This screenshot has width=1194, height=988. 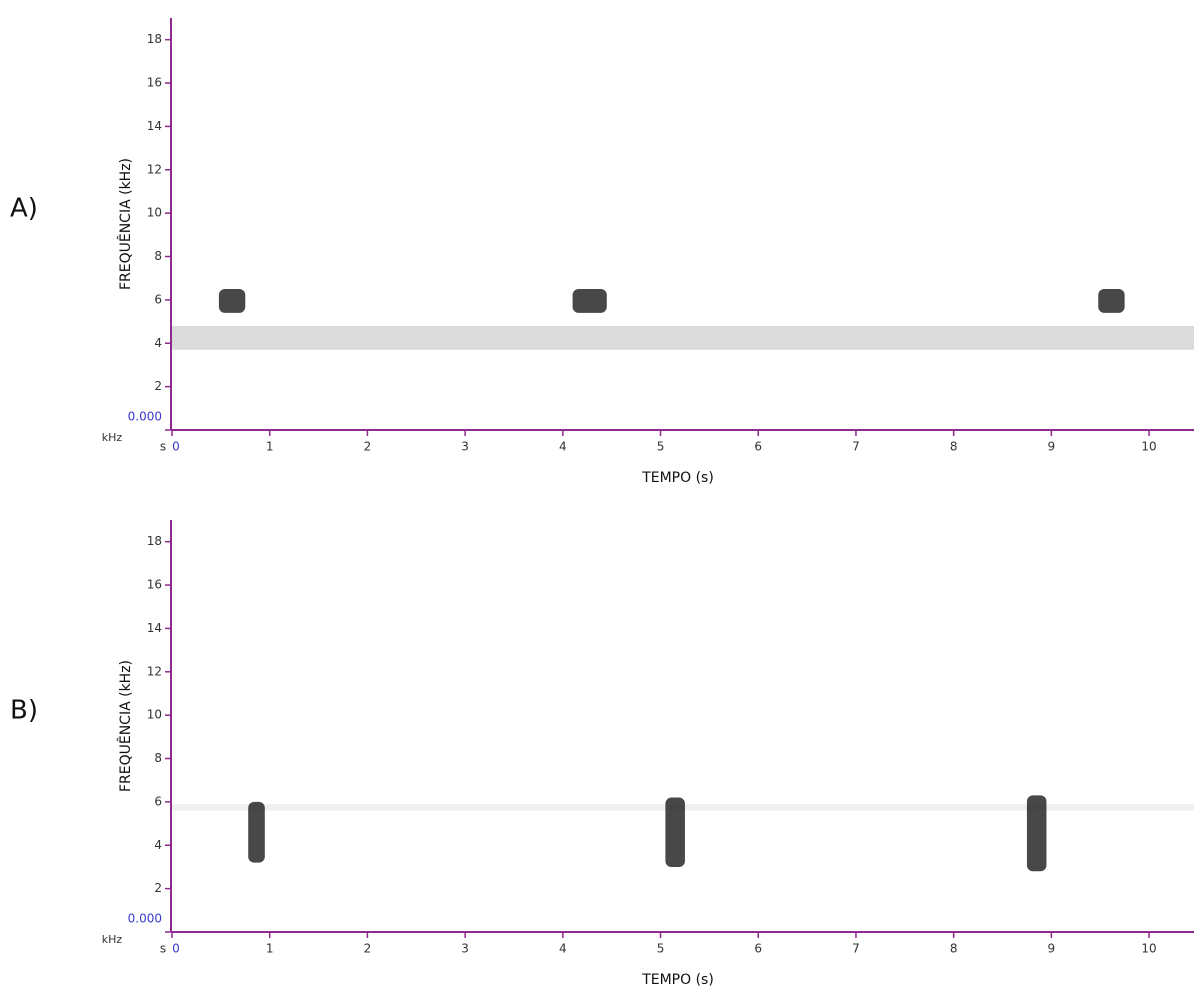 What do you see at coordinates (24, 711) in the screenshot?
I see `panel-label: B)` at bounding box center [24, 711].